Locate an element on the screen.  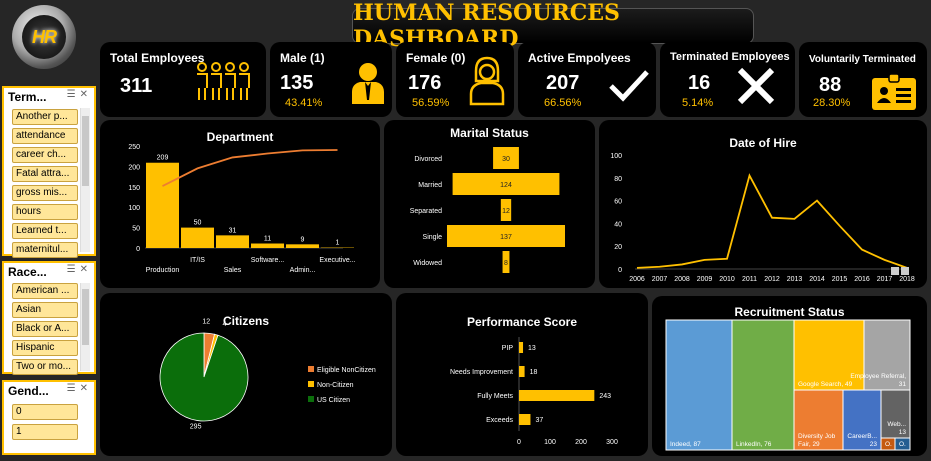
kpi-total-employees: Total Employees 311 is located at coordinates (183, 79).